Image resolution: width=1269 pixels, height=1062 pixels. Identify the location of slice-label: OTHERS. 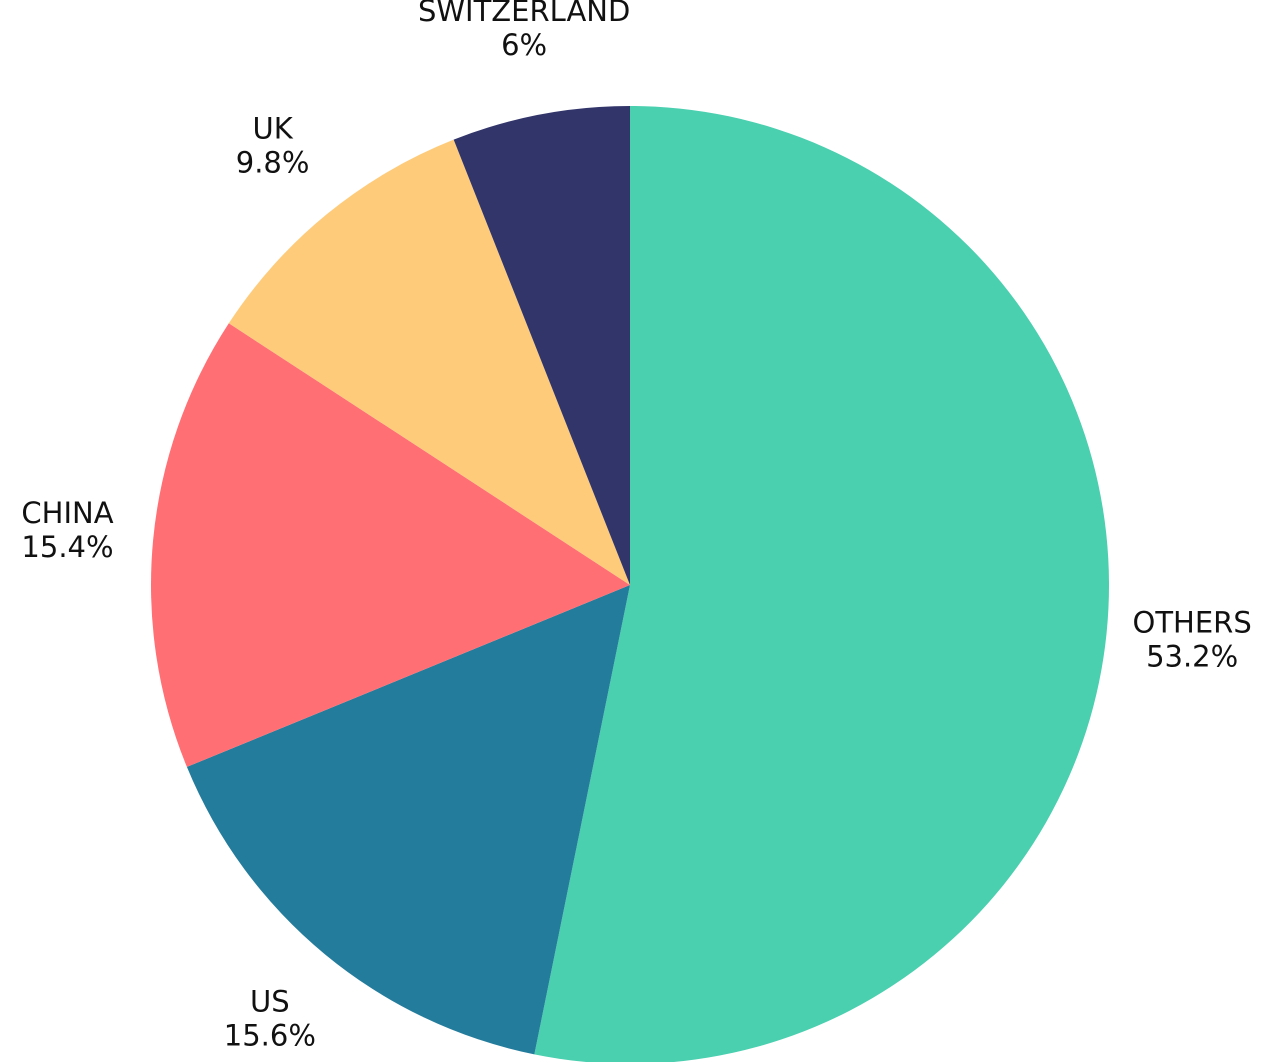
(1192, 623).